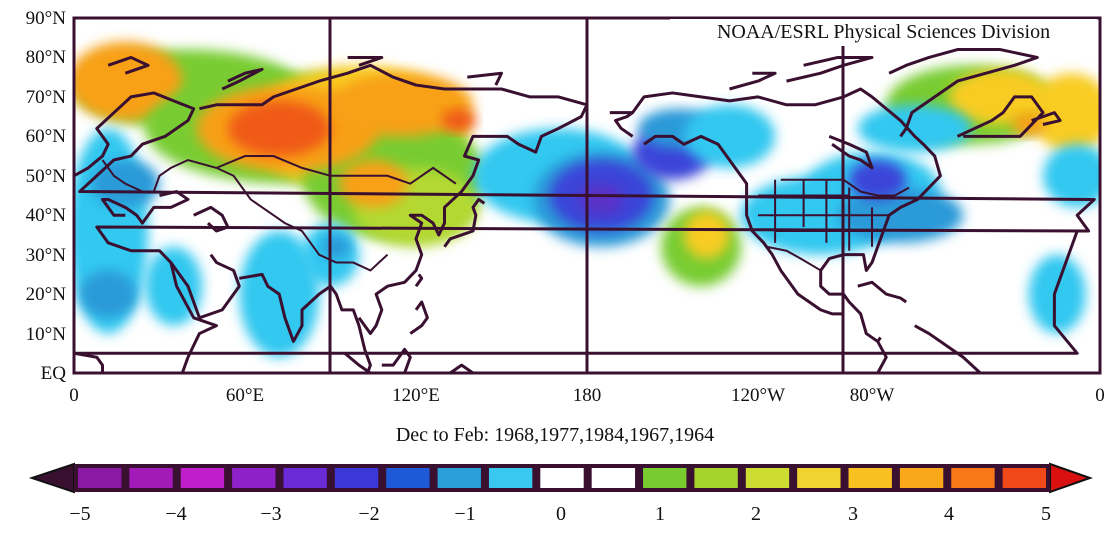 The image size is (1110, 534). Describe the element at coordinates (530, 39) in the screenshot. I see `neutral-region` at that location.